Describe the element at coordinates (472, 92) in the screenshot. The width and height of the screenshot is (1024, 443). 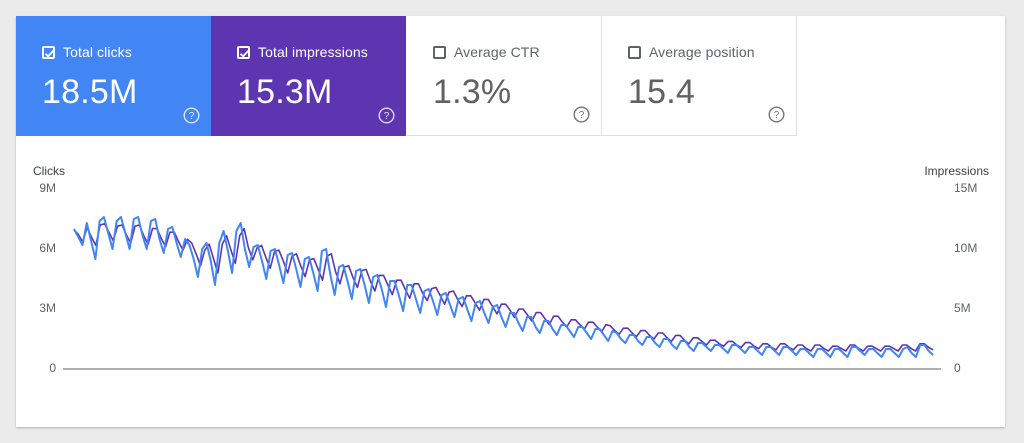
I see `metric-value: 1.3%` at that location.